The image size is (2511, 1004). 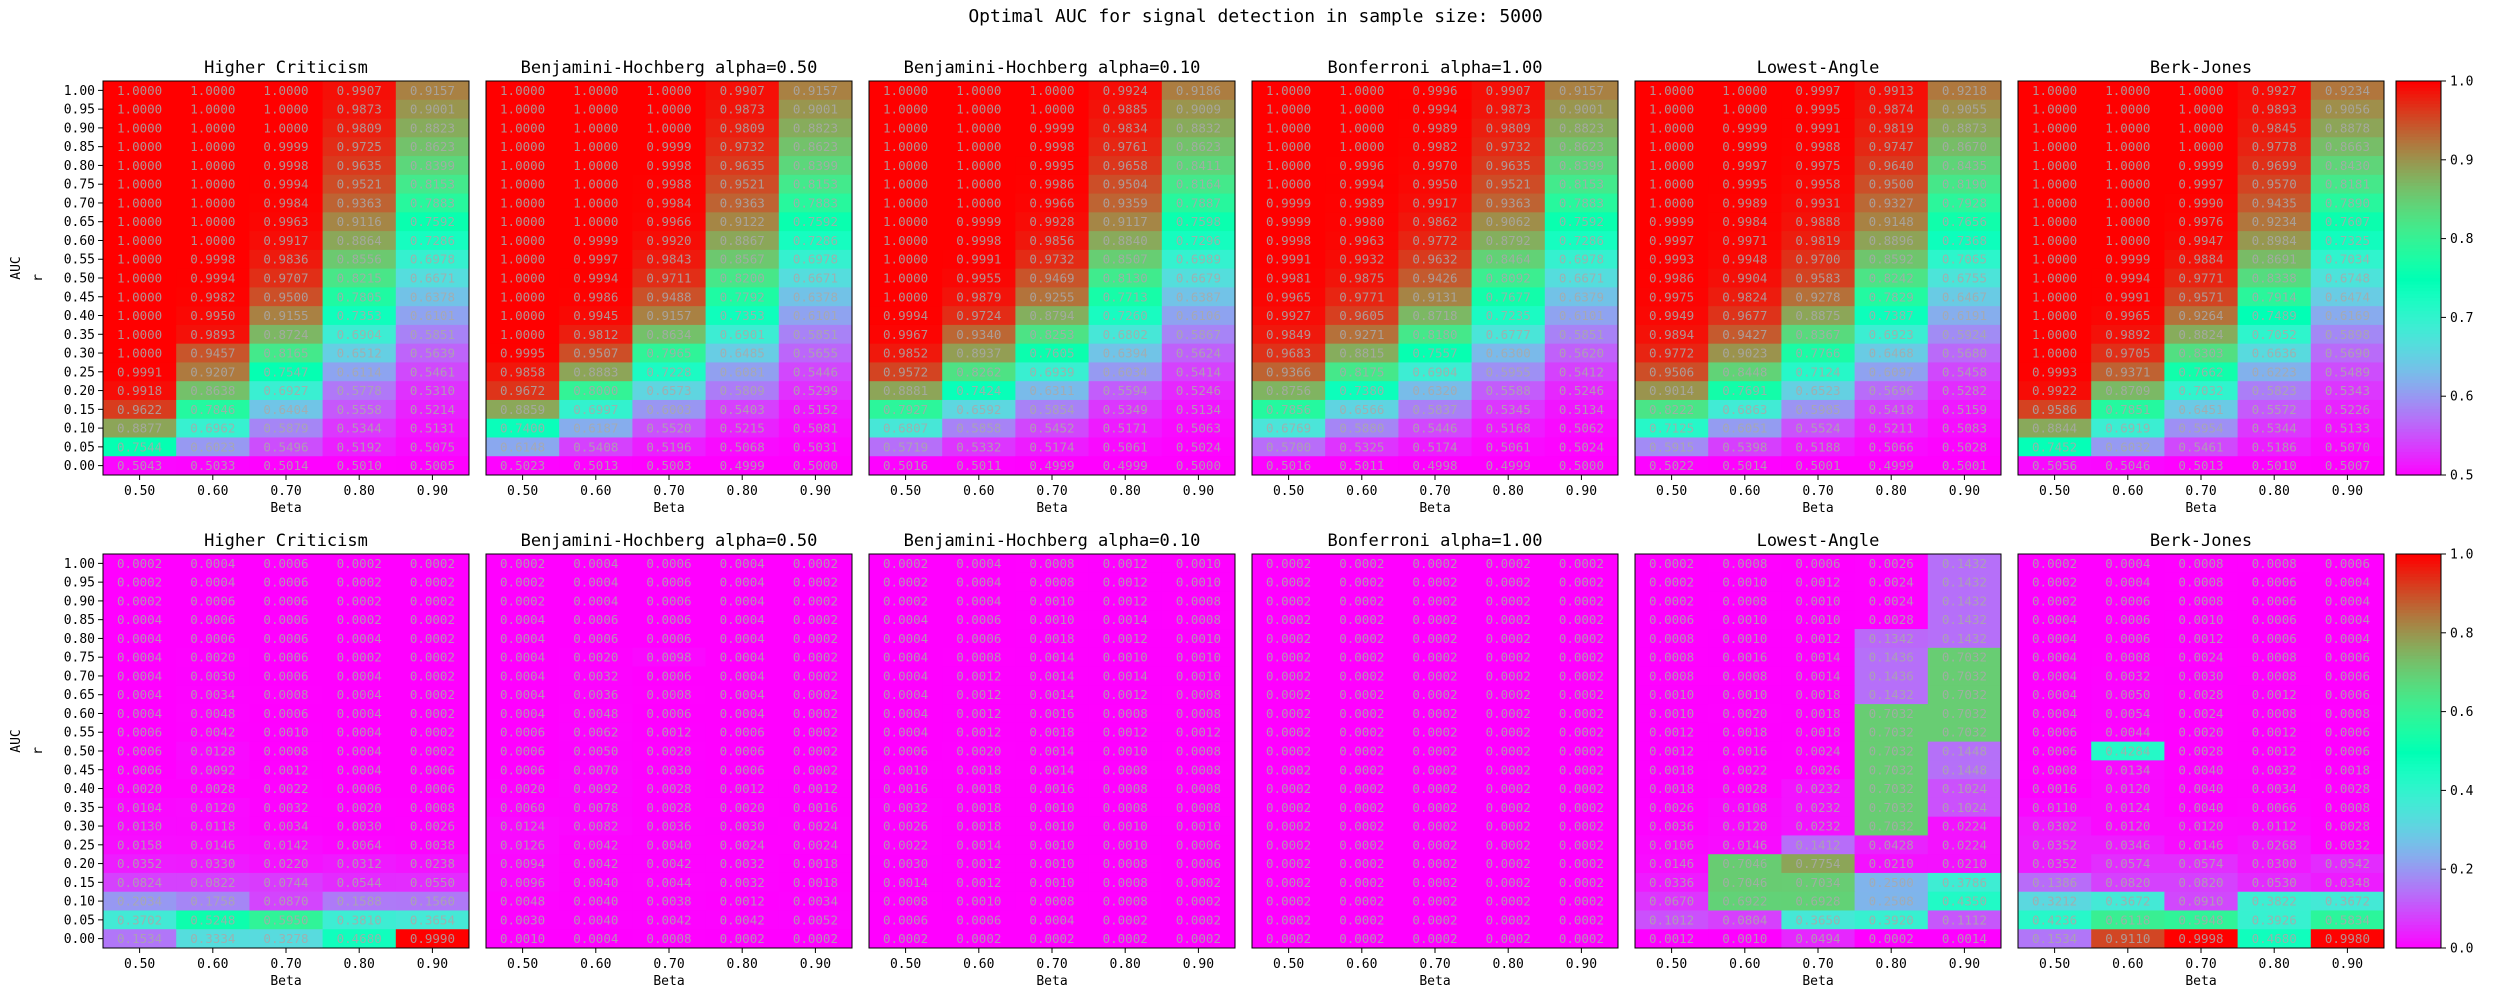 I want to click on cell-value-label: 0.0126, so click(x=522, y=844).